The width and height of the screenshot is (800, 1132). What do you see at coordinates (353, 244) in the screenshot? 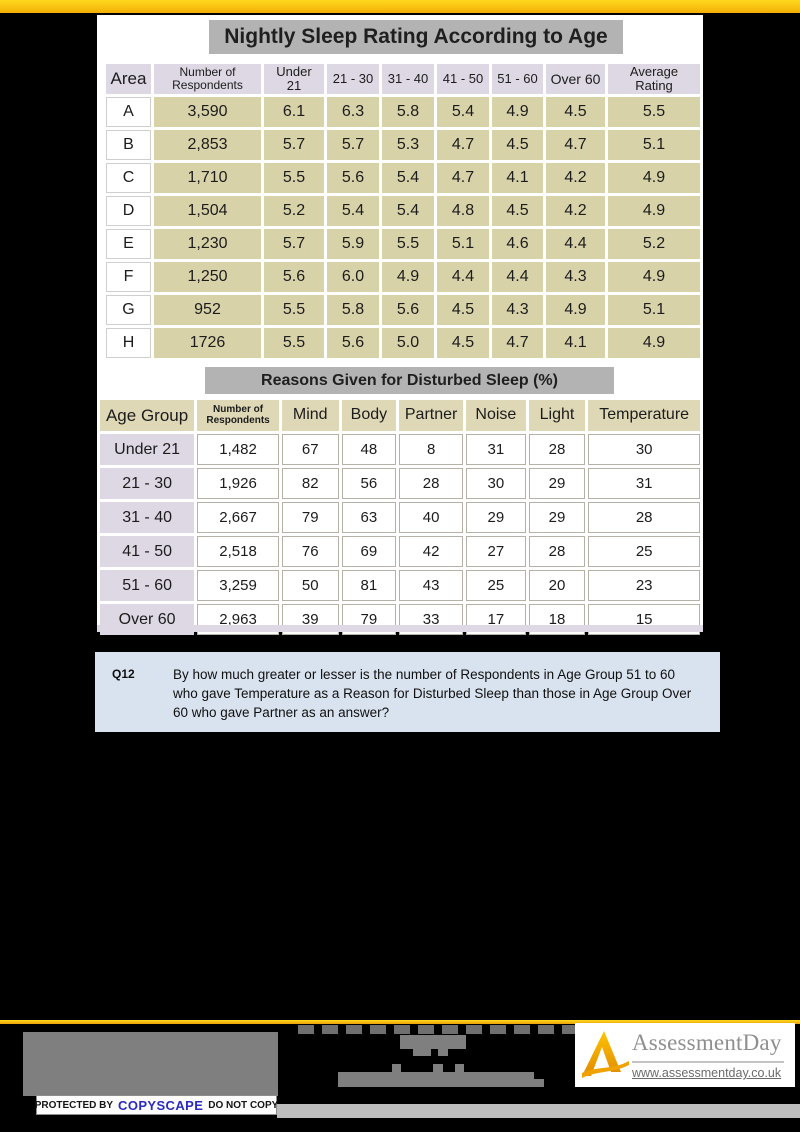
I see `rating-value: 5.9` at bounding box center [353, 244].